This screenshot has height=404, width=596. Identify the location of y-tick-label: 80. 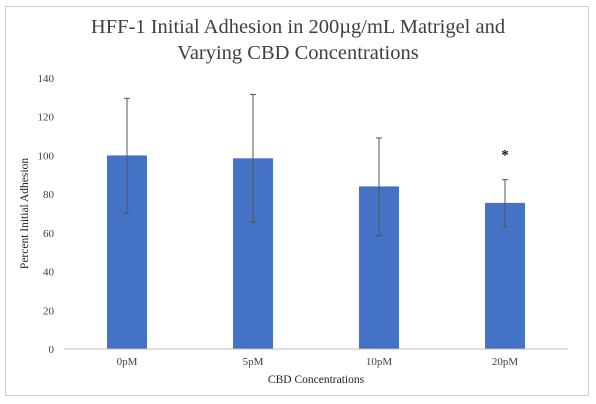
(49, 195).